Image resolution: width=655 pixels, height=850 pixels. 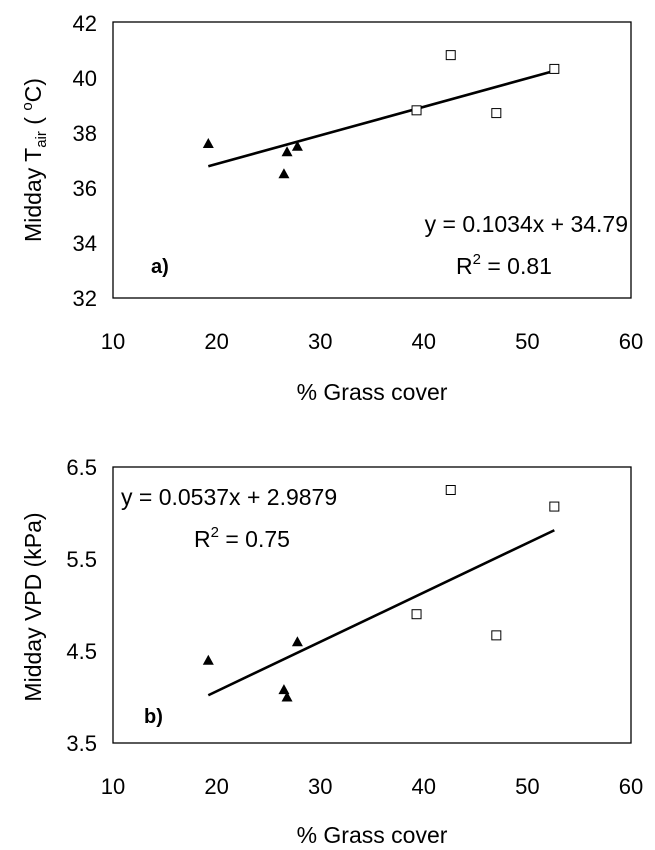 What do you see at coordinates (242, 538) in the screenshot?
I see `r-squared-b: R2 = 0.75` at bounding box center [242, 538].